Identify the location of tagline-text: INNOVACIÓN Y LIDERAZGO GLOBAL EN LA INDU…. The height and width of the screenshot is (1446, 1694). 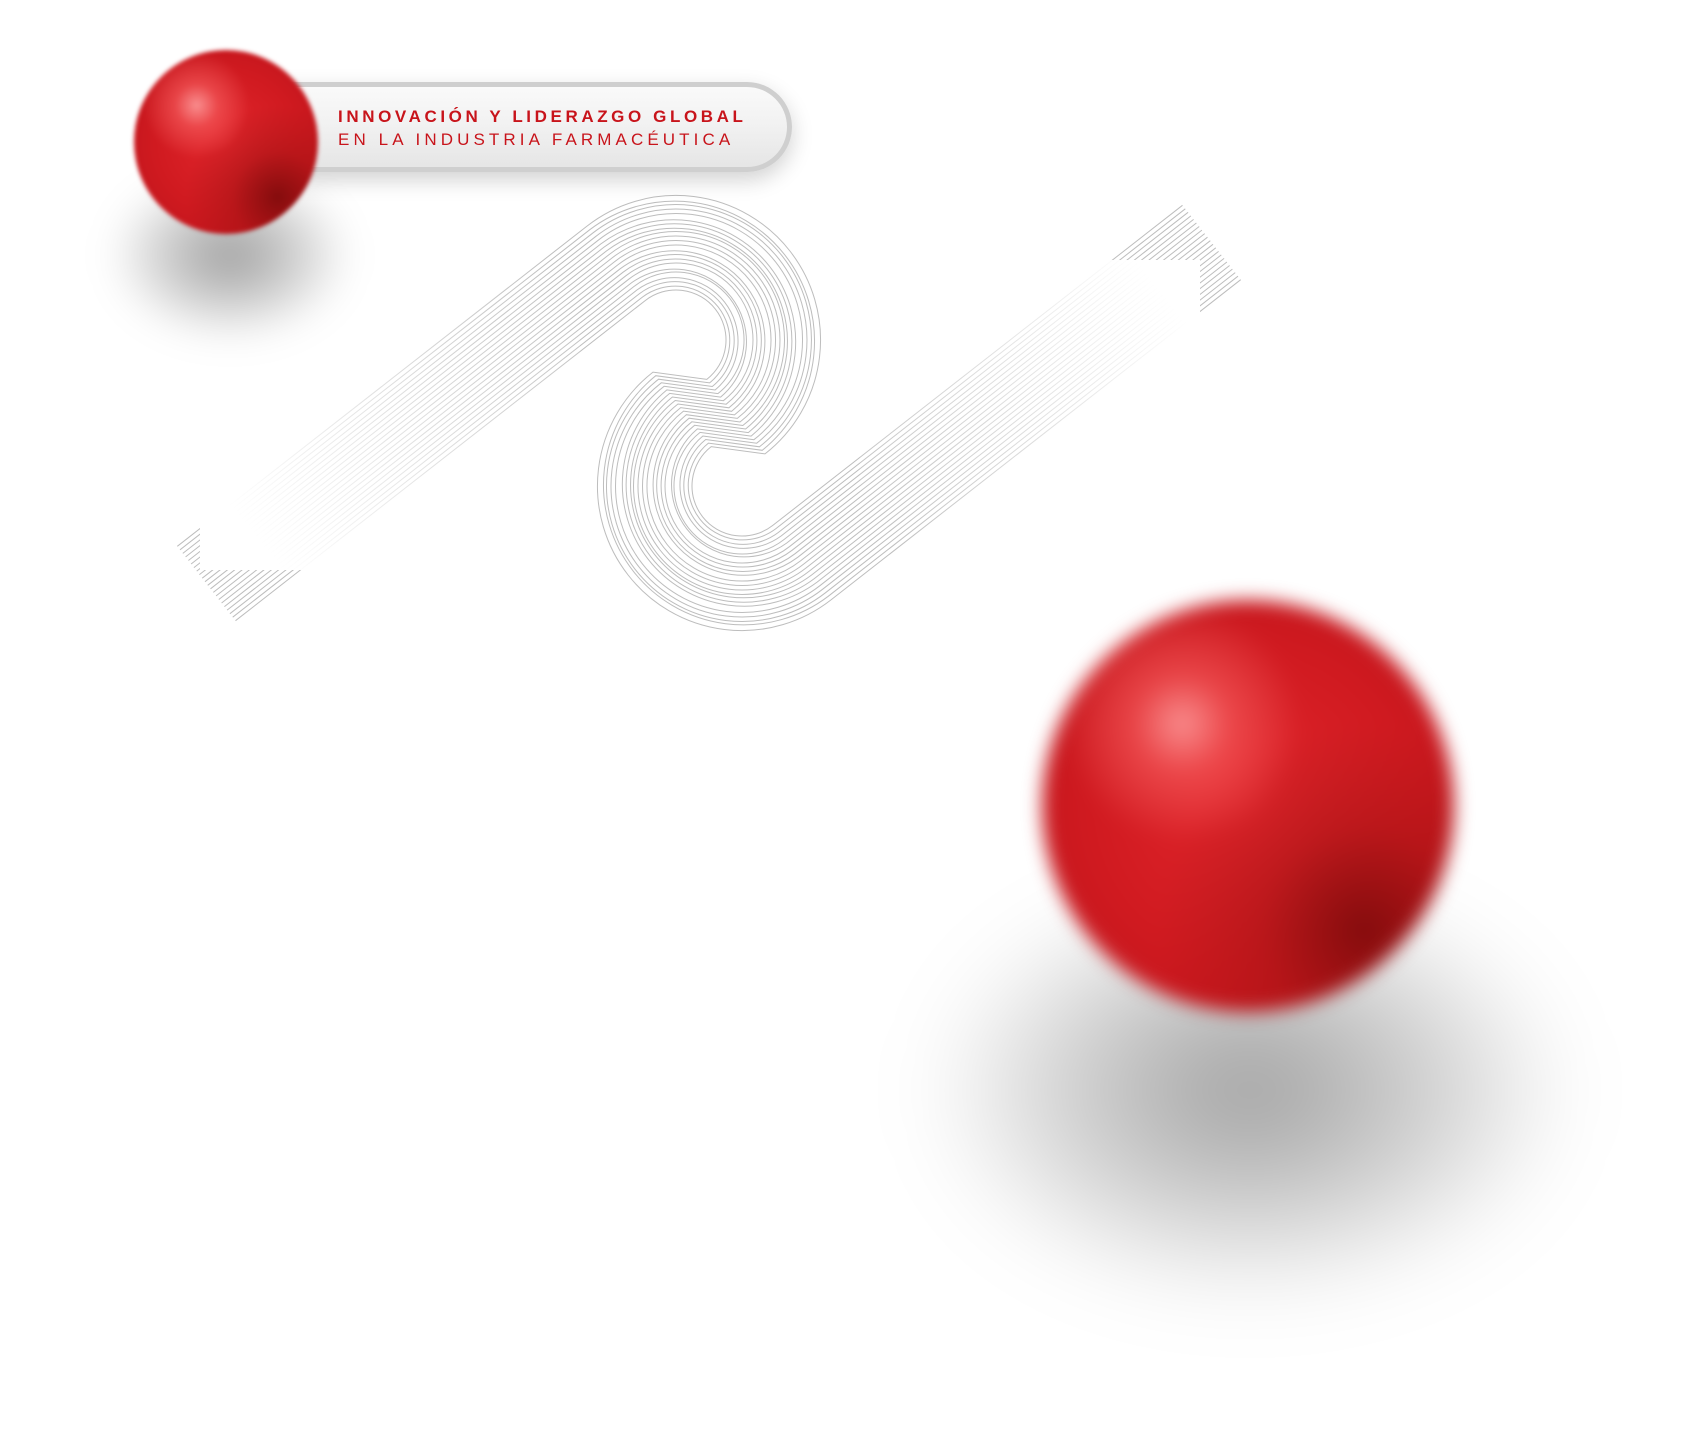
(563, 129).